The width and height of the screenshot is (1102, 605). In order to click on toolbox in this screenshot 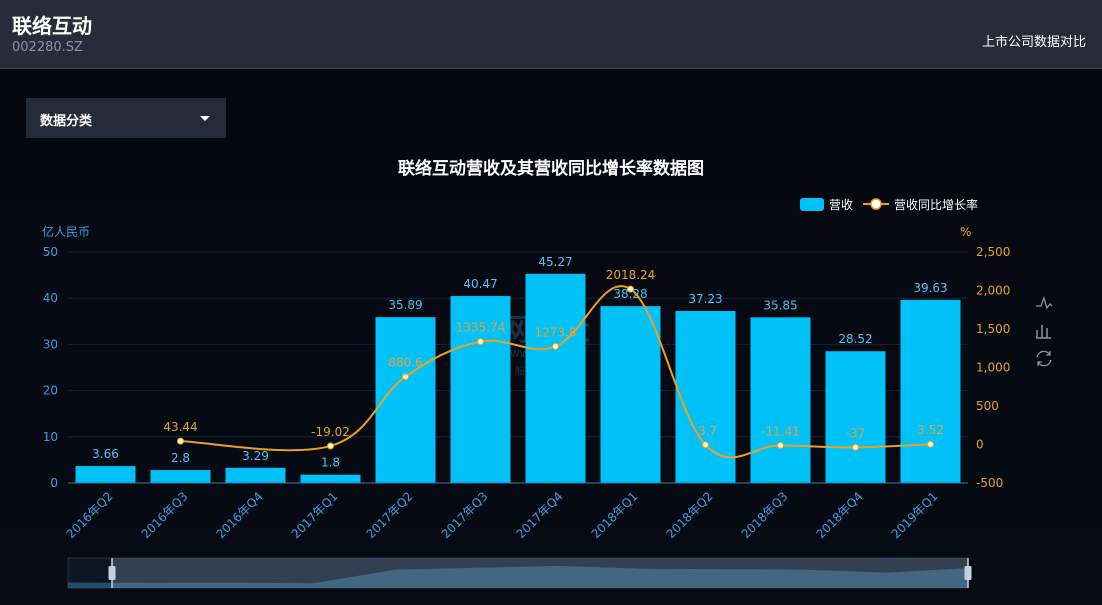, I will do `click(1044, 331)`.